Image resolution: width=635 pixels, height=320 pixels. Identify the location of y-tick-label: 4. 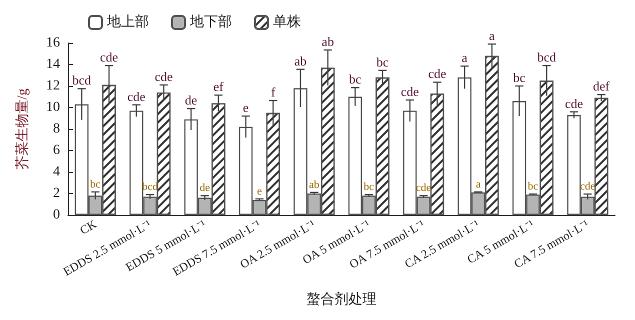
(56, 172).